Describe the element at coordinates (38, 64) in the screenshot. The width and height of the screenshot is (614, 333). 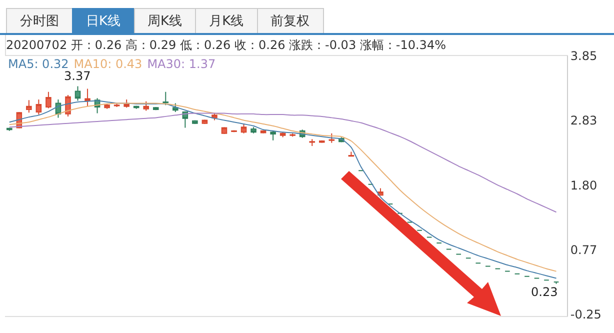
I see `text: MA5: 0.32` at that location.